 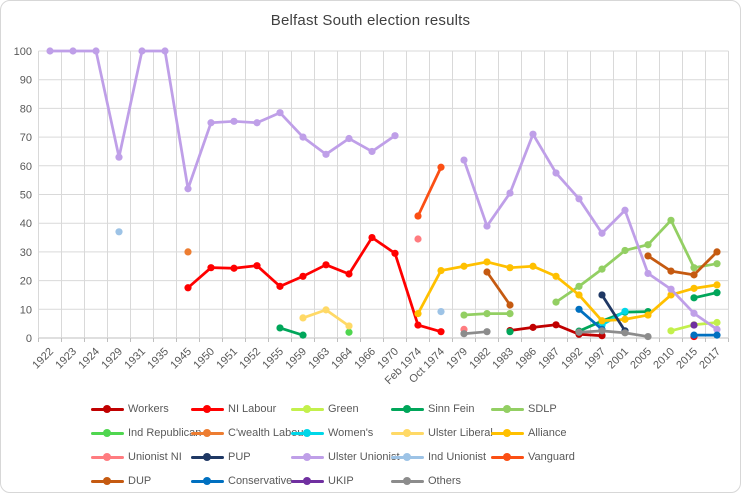 What do you see at coordinates (273, 359) in the screenshot?
I see `svg-text: 1955` at bounding box center [273, 359].